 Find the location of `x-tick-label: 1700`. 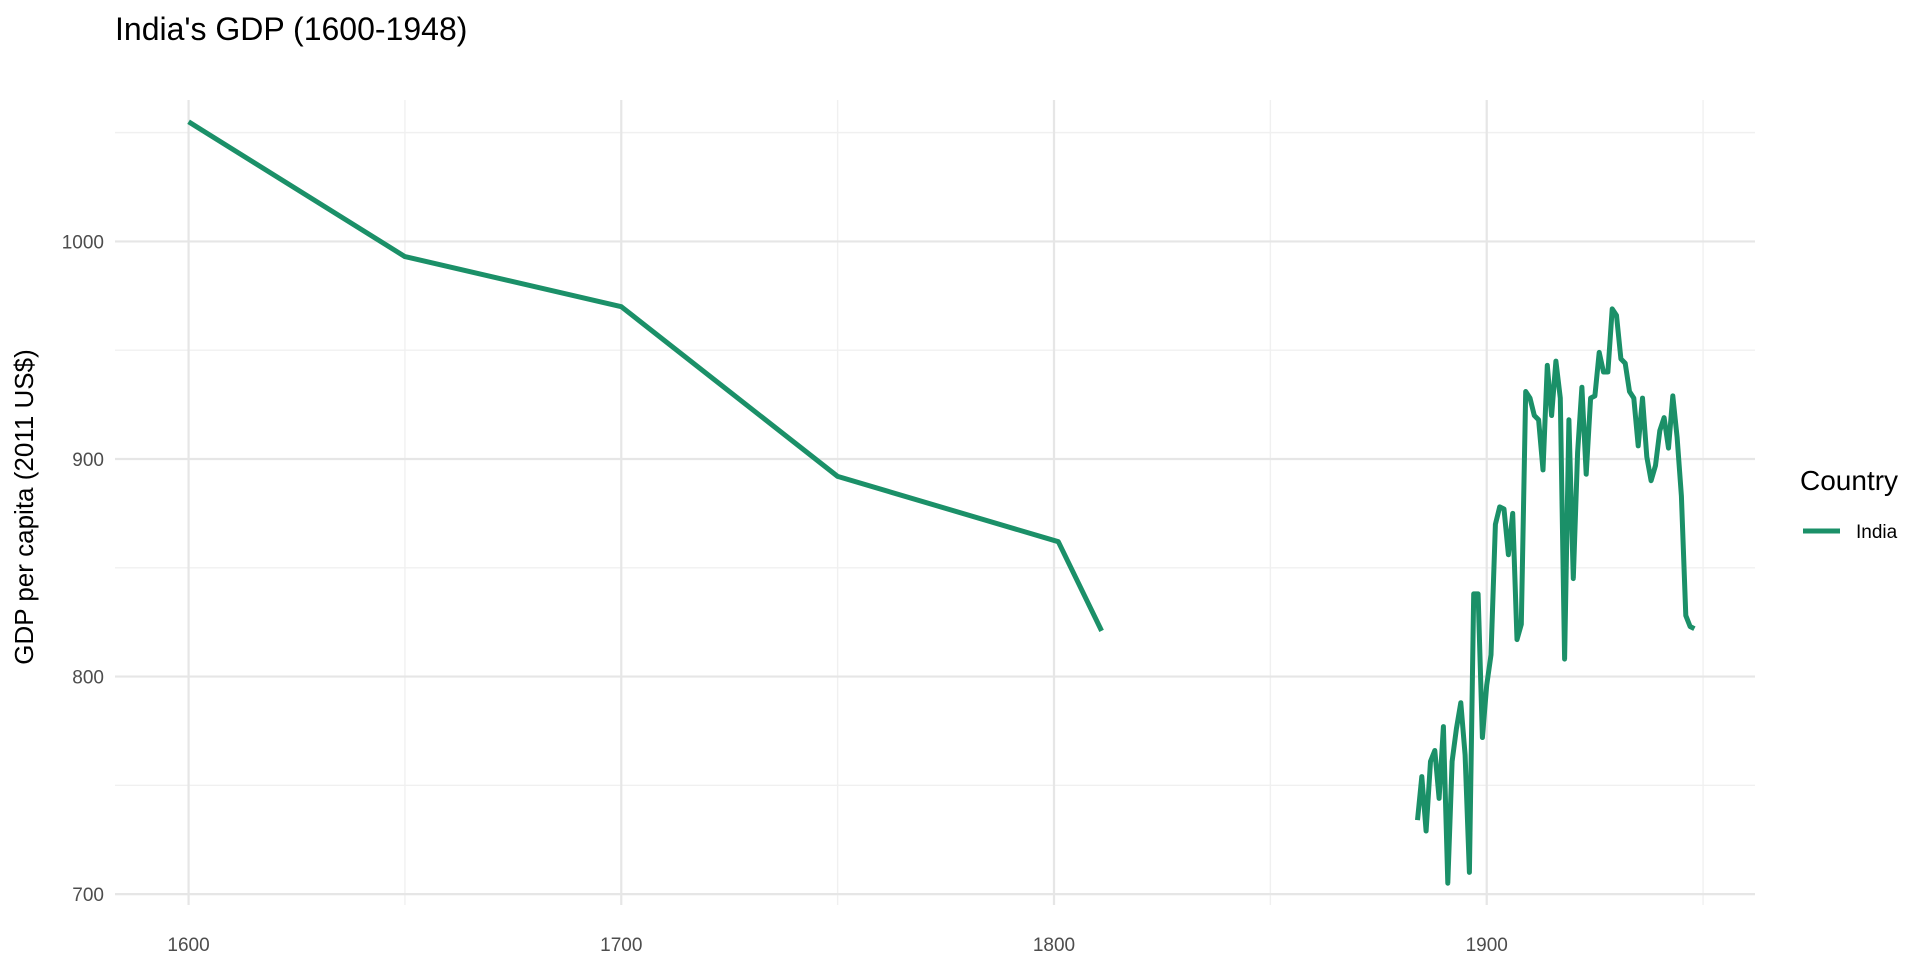

x-tick-label: 1700 is located at coordinates (621, 945).